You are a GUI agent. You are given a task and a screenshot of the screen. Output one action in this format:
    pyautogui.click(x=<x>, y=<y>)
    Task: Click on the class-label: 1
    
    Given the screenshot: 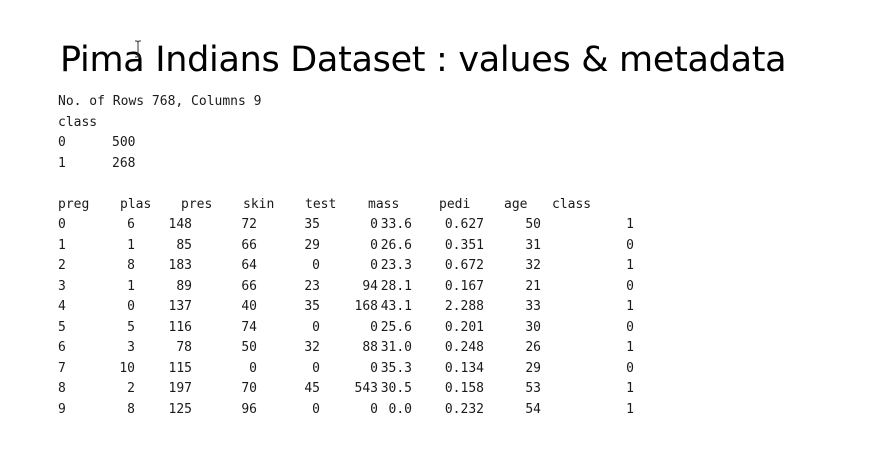 What is the action you would take?
    pyautogui.click(x=62, y=163)
    